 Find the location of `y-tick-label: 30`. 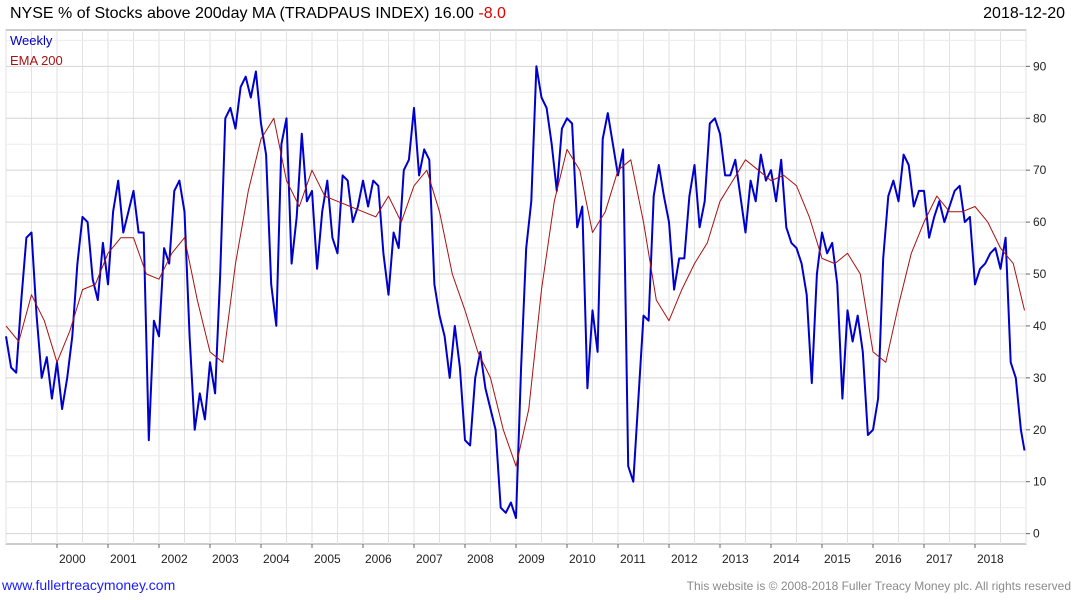

y-tick-label: 30 is located at coordinates (1040, 378).